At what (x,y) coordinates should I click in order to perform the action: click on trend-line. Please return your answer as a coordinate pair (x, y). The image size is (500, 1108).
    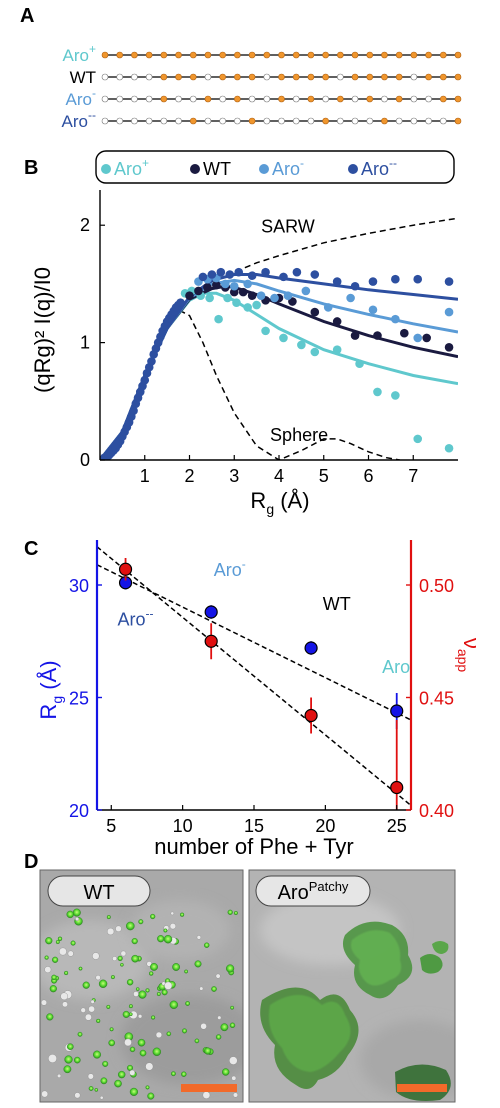
    Looking at the image, I should click on (254, 642).